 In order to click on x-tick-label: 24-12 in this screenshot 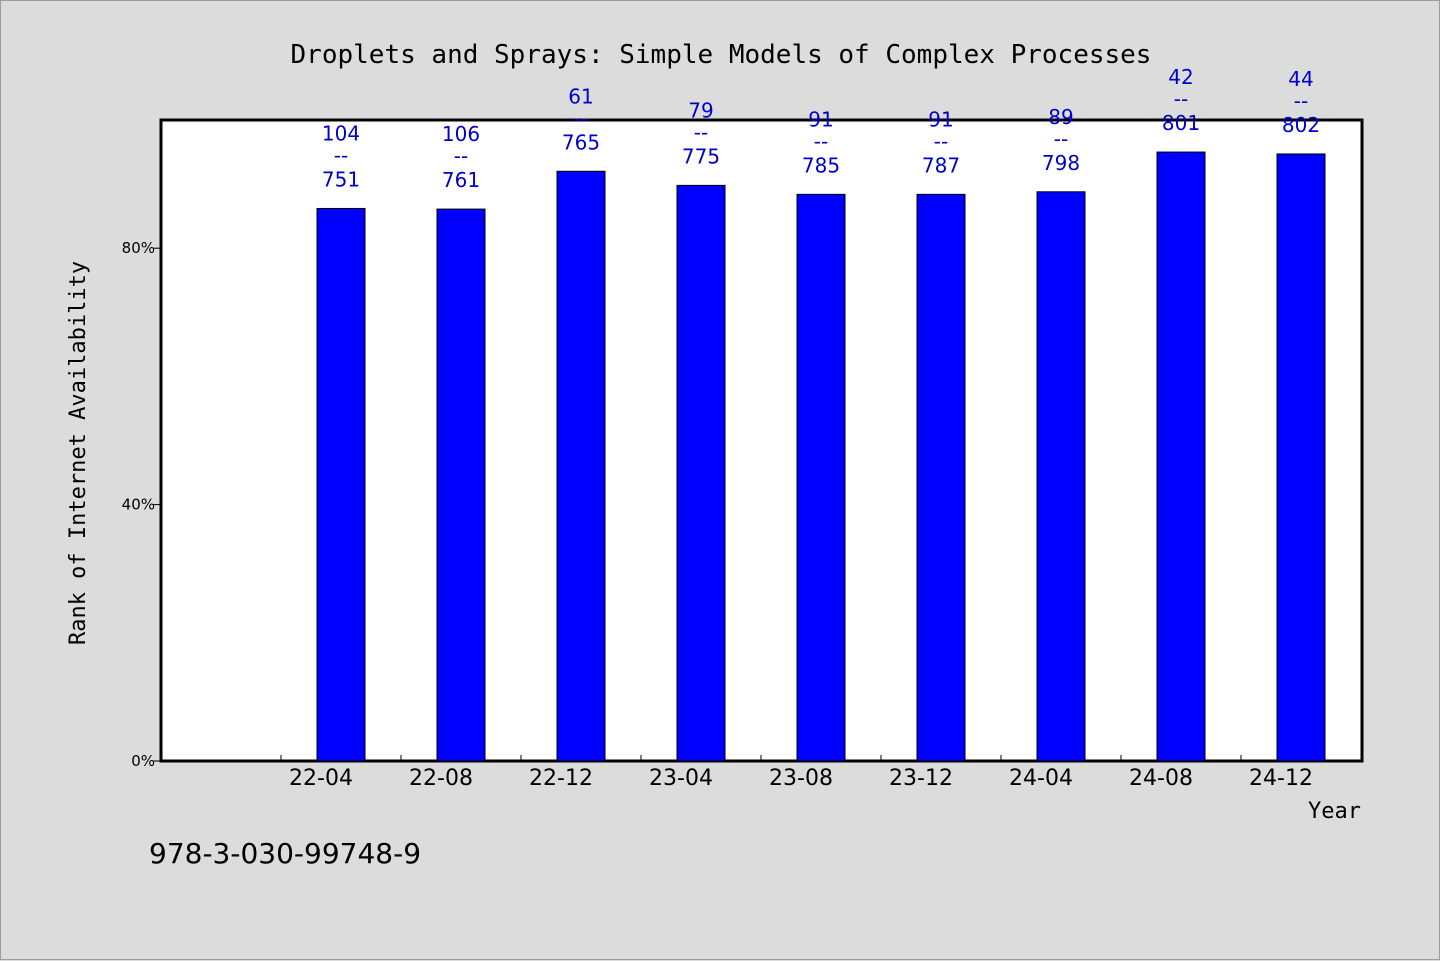, I will do `click(1281, 778)`.